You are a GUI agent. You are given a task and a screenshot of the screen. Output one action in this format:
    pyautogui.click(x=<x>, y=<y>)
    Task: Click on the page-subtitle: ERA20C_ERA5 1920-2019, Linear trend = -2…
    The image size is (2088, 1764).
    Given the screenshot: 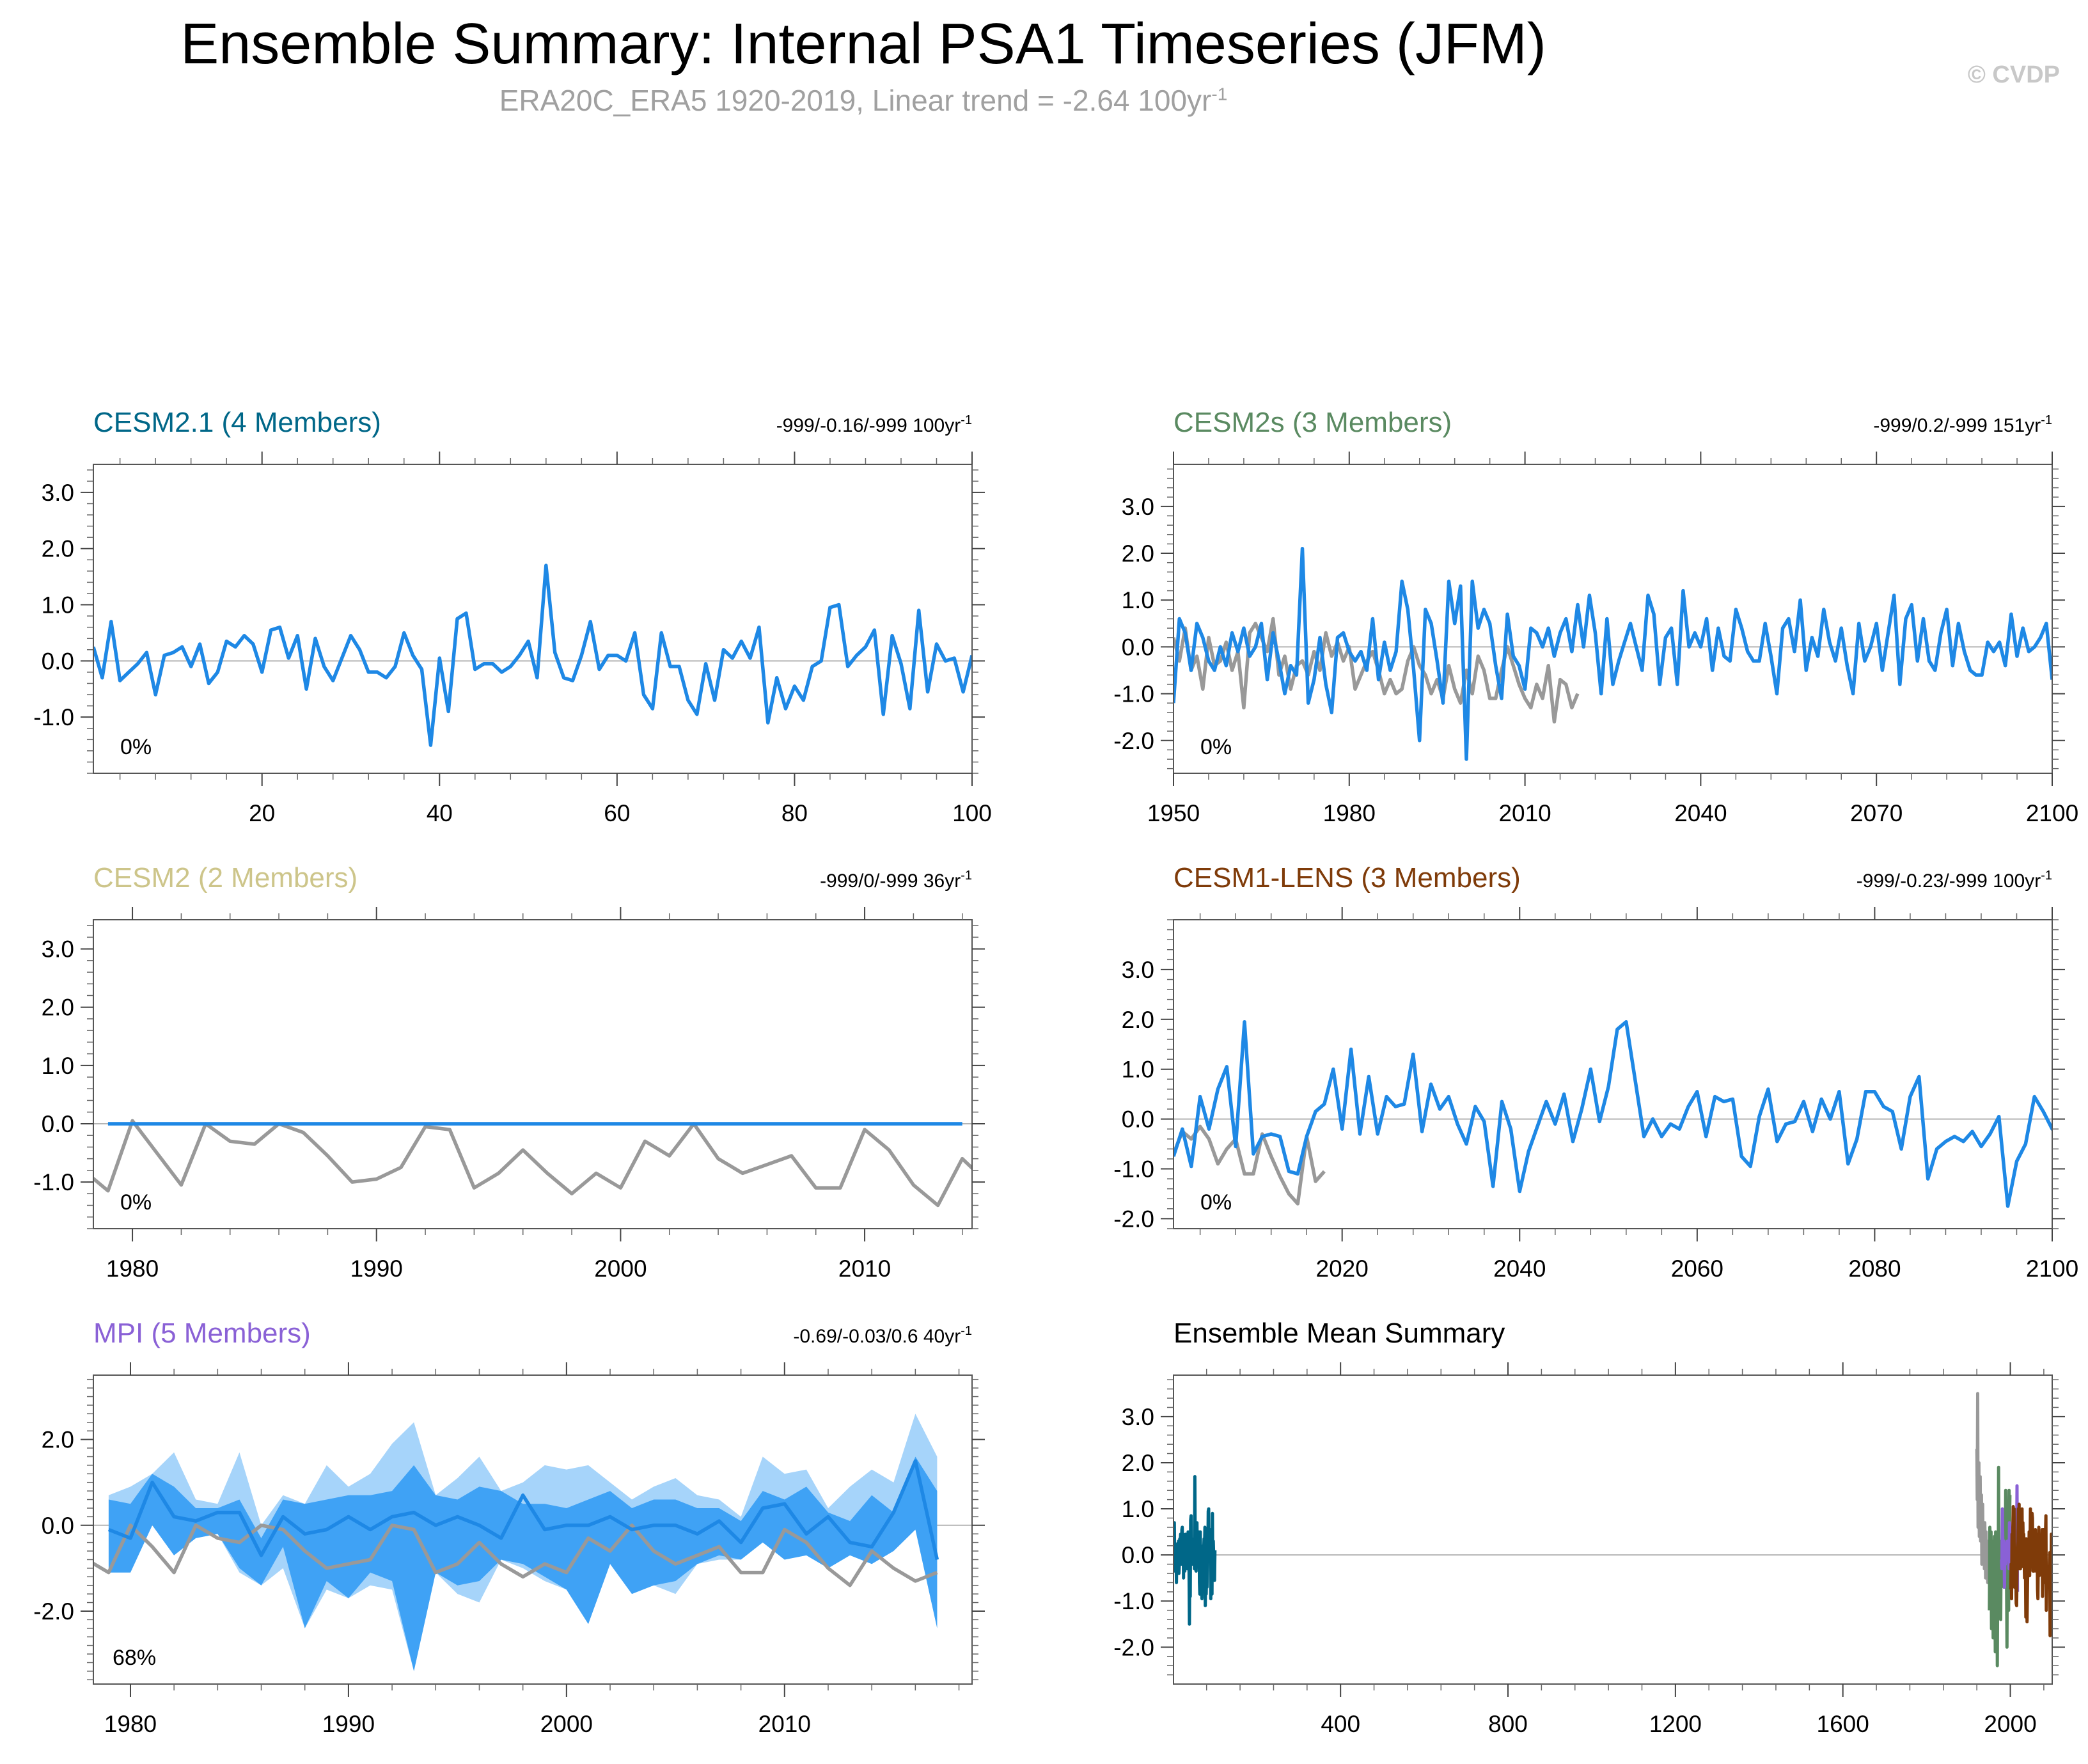 What is the action you would take?
    pyautogui.click(x=864, y=100)
    